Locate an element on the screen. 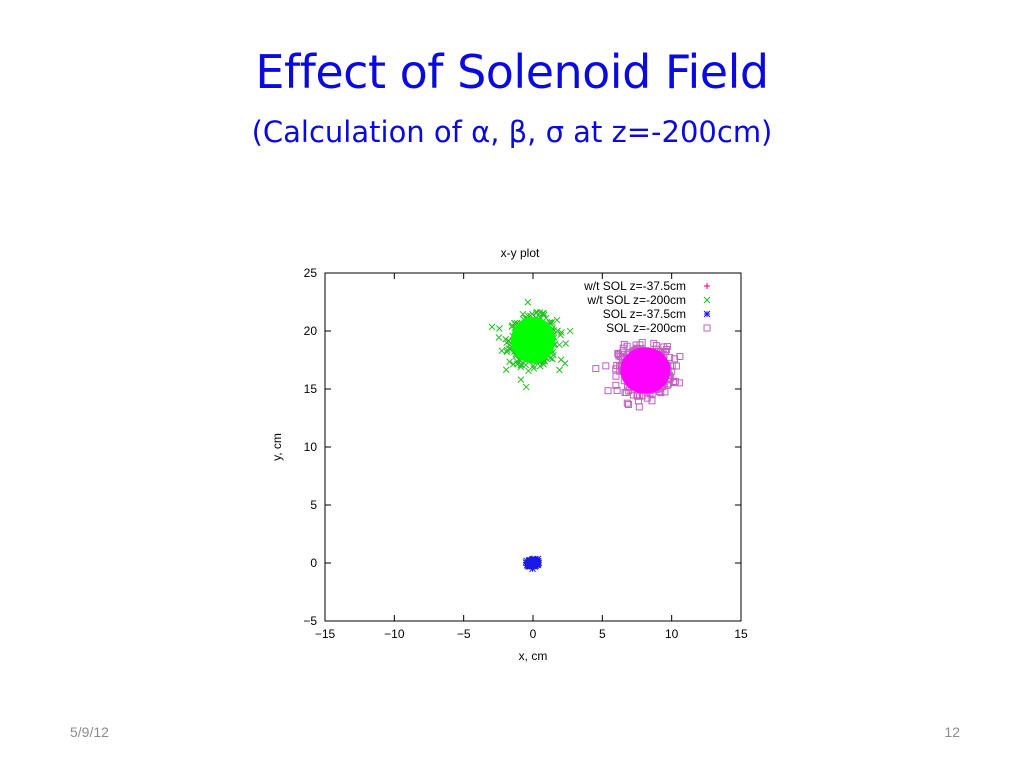 This screenshot has height=768, width=1024. origin-cluster-core is located at coordinates (533, 563).